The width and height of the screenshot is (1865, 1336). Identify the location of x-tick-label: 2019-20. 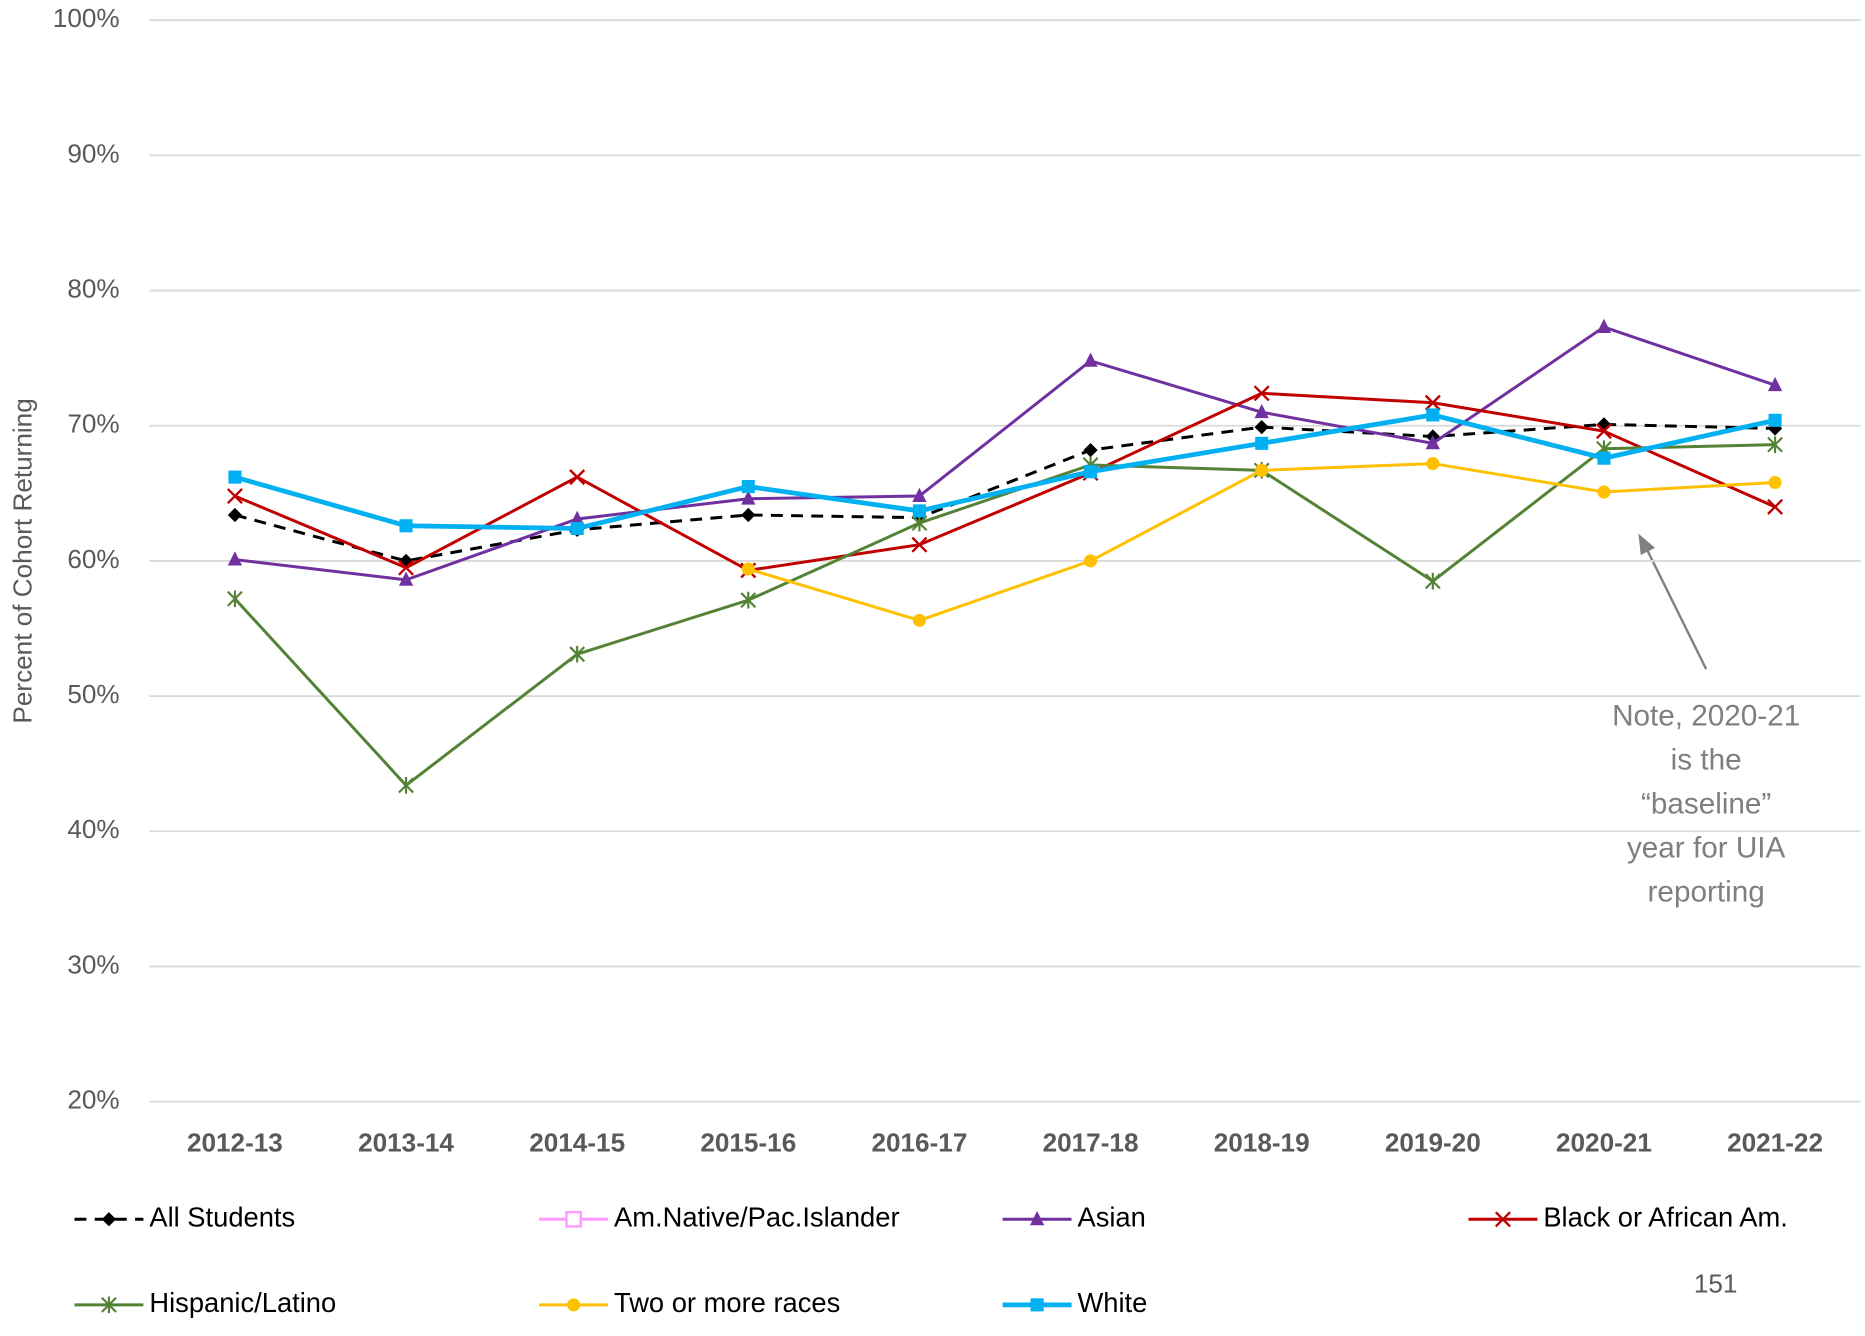
(1433, 1142).